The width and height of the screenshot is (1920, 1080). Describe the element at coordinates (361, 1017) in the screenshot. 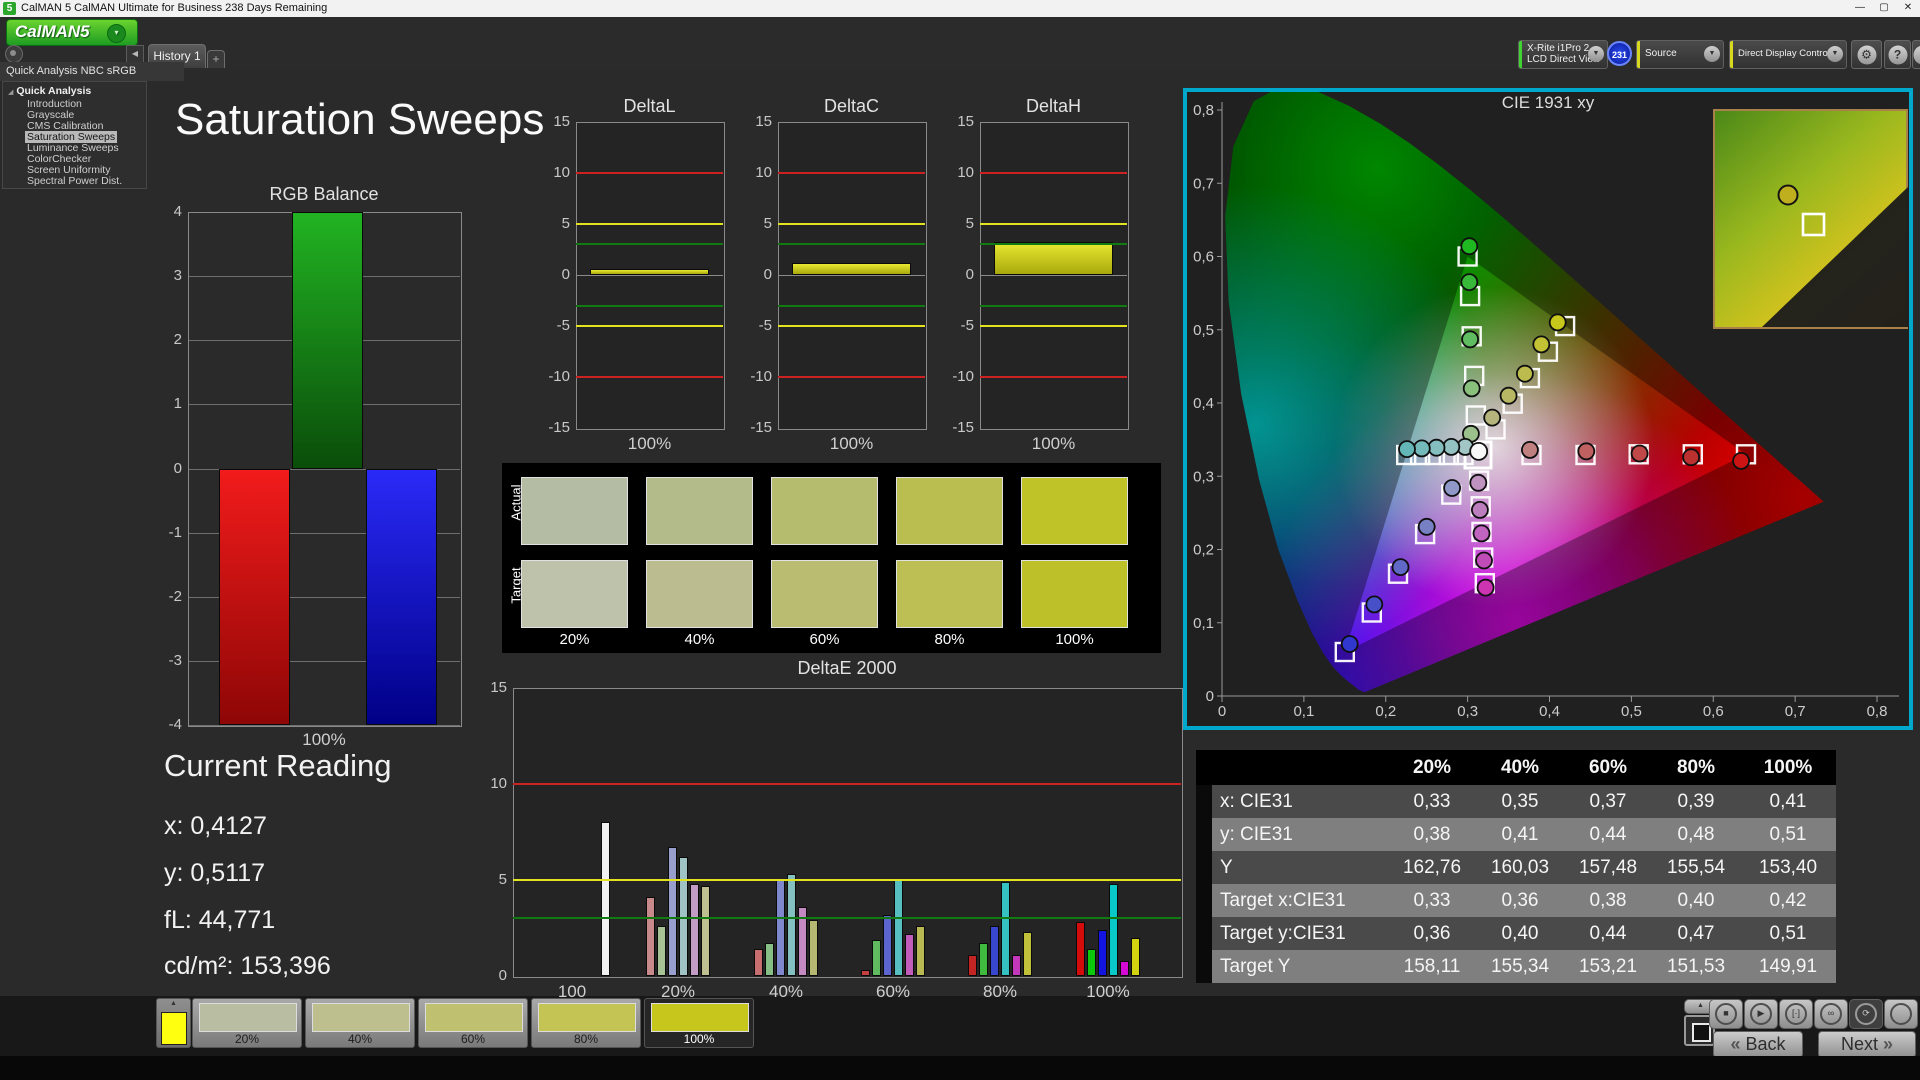

I see `thumb-swatch` at that location.